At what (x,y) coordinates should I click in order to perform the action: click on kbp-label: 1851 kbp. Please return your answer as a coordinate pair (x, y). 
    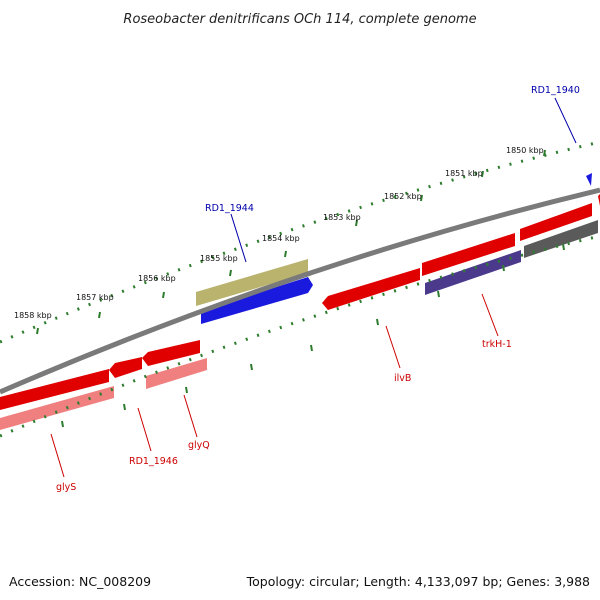
    Looking at the image, I should click on (464, 173).